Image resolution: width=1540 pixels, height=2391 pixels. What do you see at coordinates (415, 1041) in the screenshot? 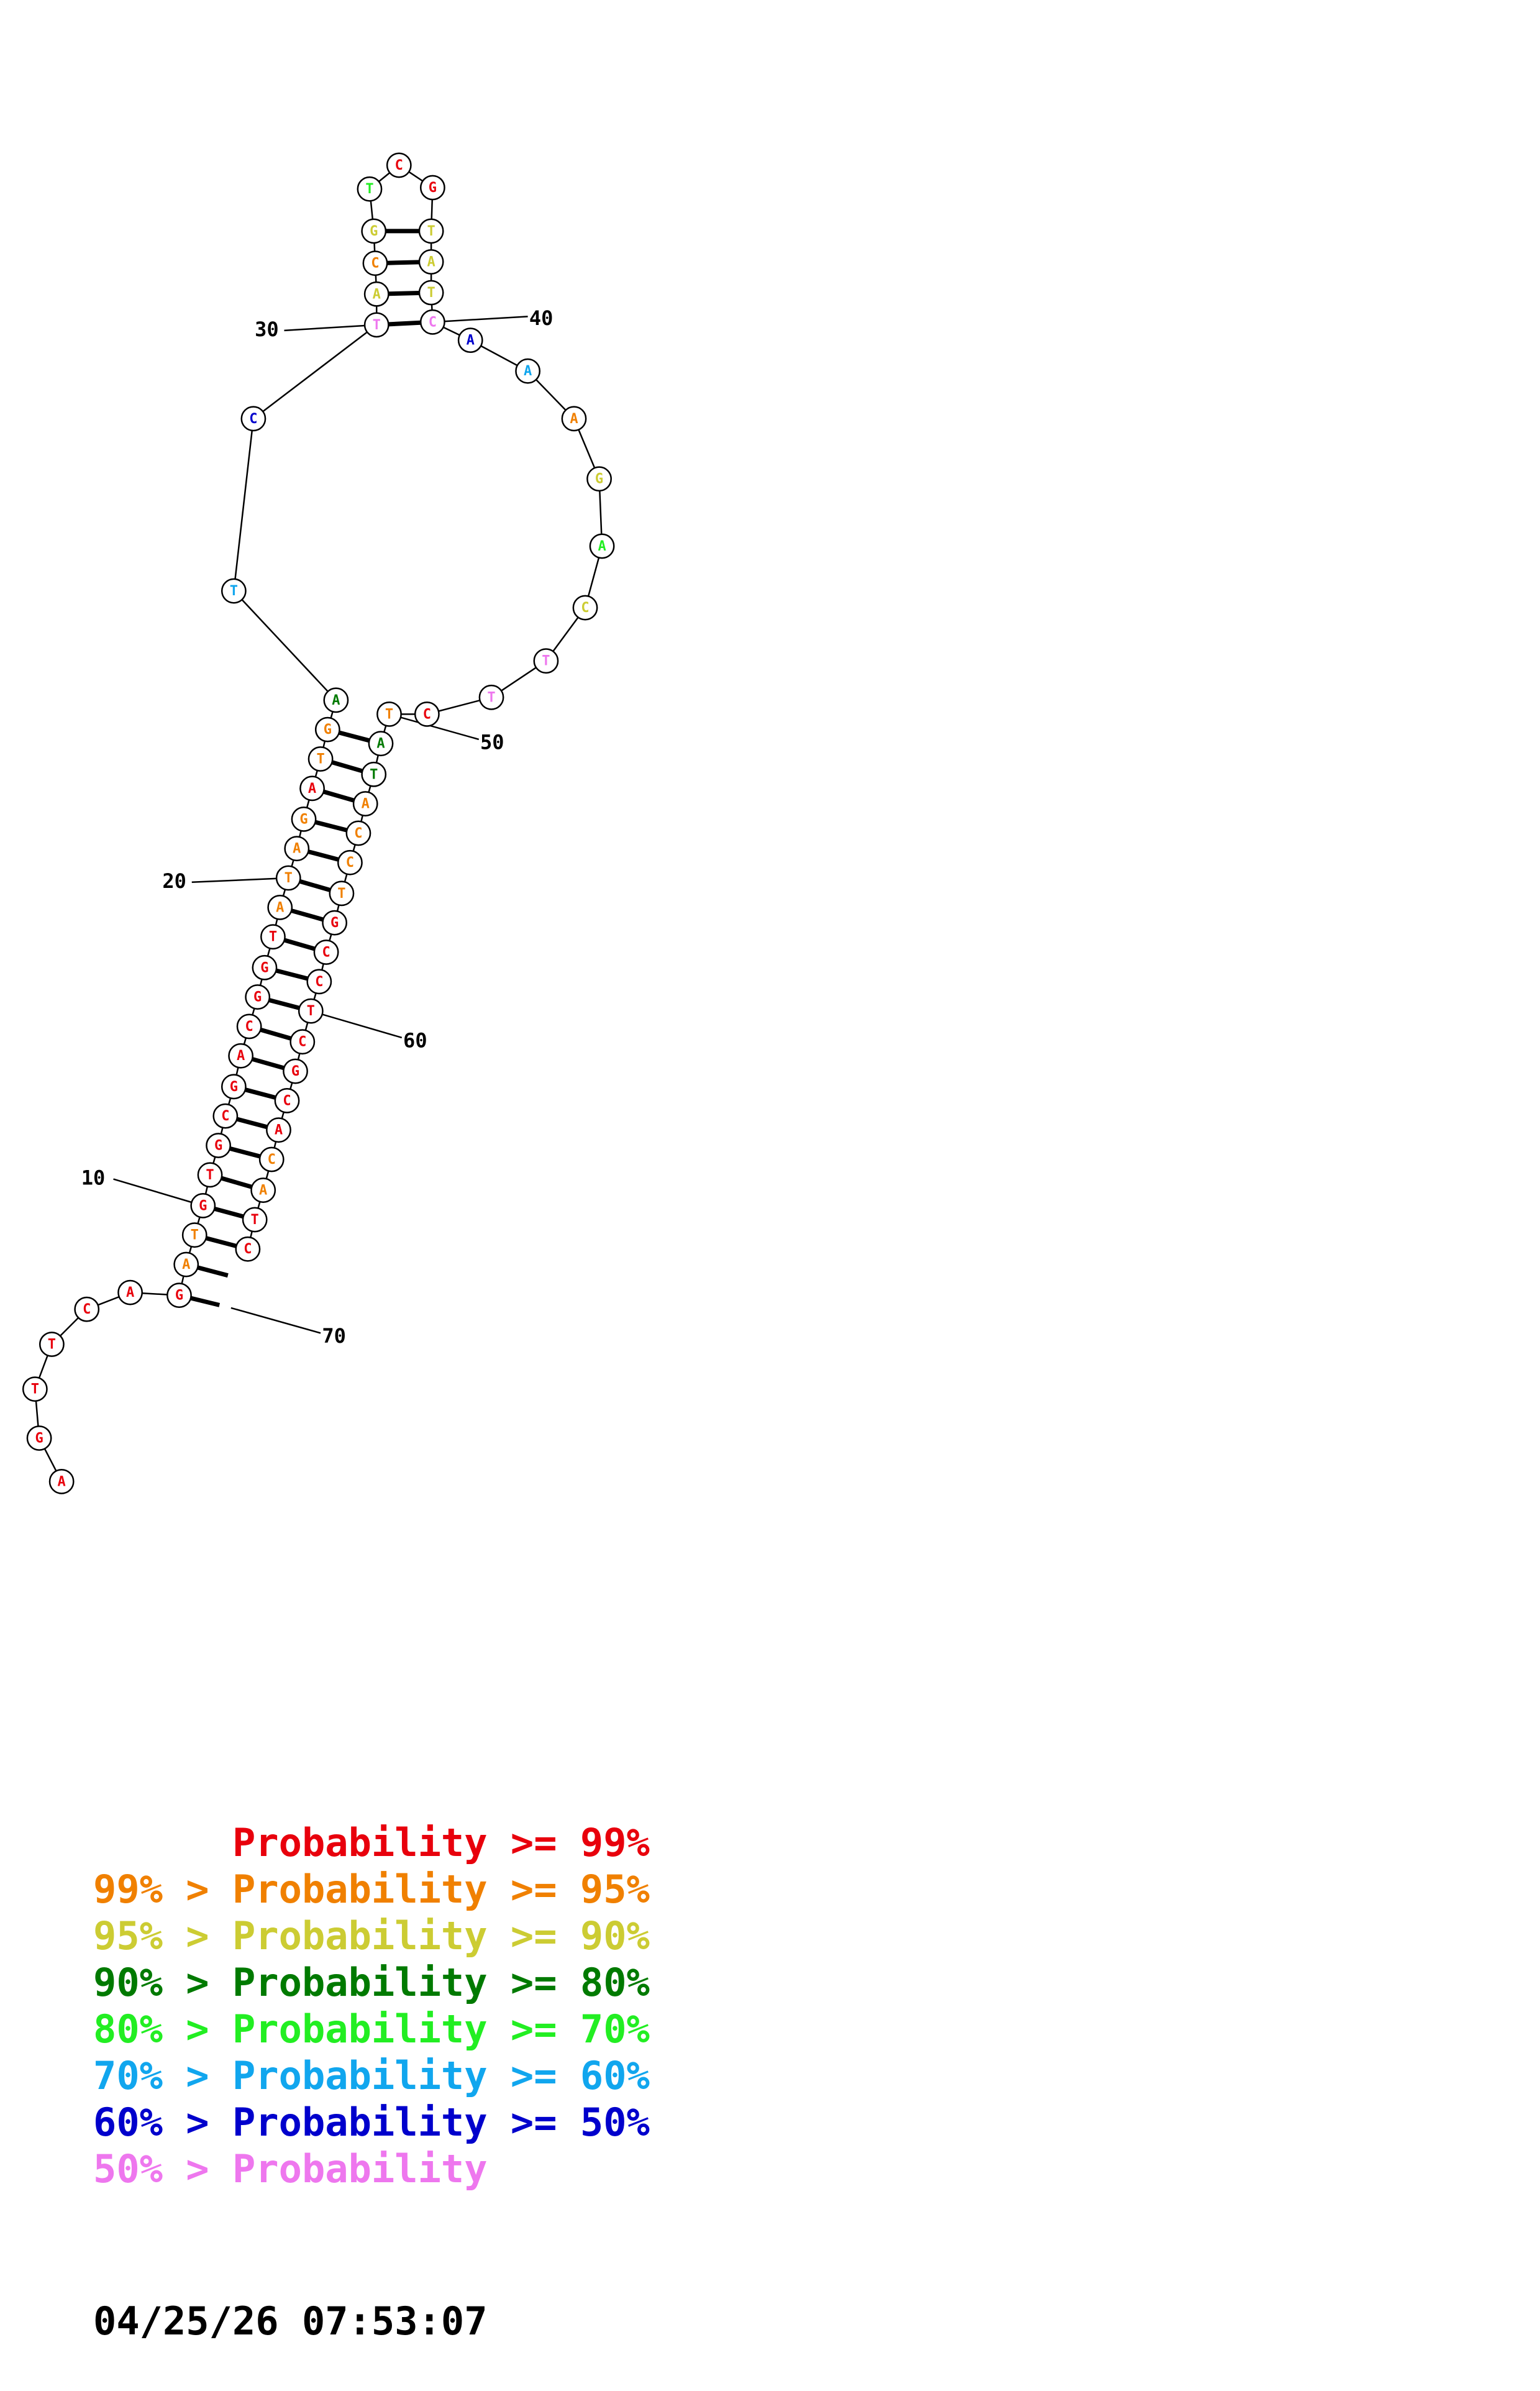
I see `index-label: 60` at bounding box center [415, 1041].